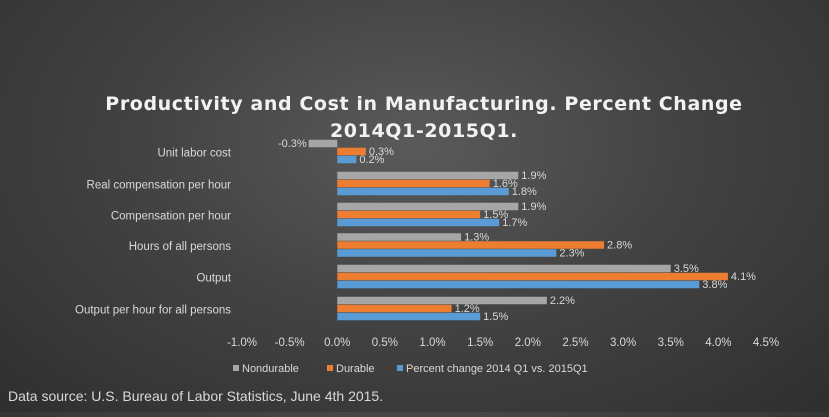 This screenshot has height=417, width=829. I want to click on data-label-2-3: 2.3%, so click(571, 253).